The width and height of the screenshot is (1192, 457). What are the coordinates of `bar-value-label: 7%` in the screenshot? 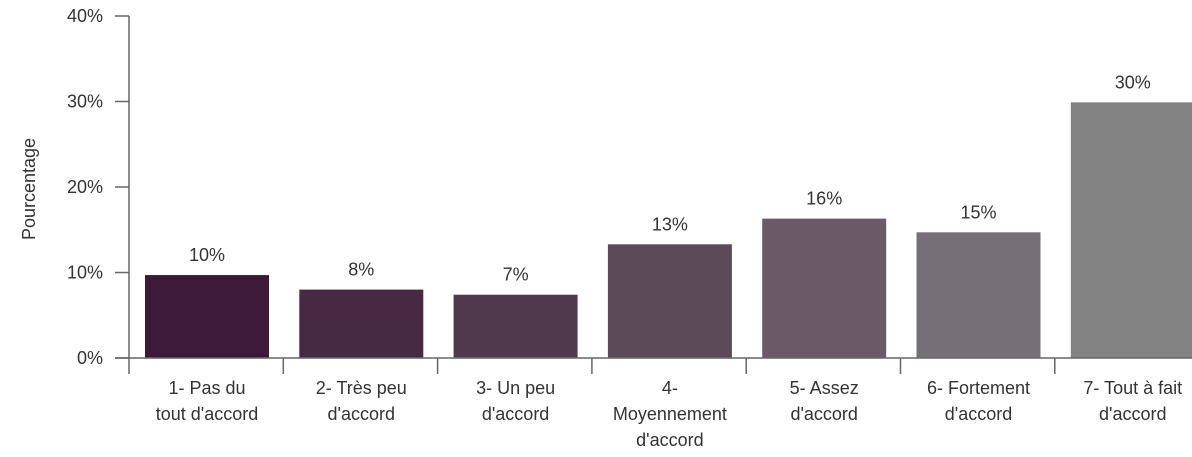 It's located at (516, 275).